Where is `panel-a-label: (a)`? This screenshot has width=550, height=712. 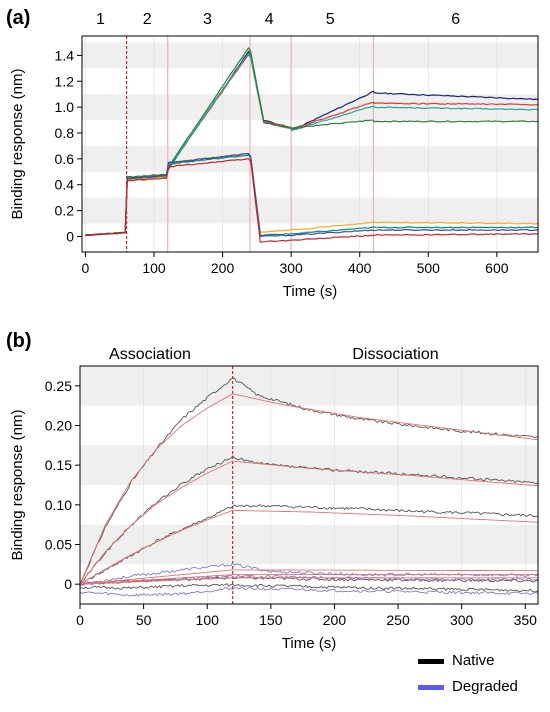
panel-a-label: (a) is located at coordinates (18, 18).